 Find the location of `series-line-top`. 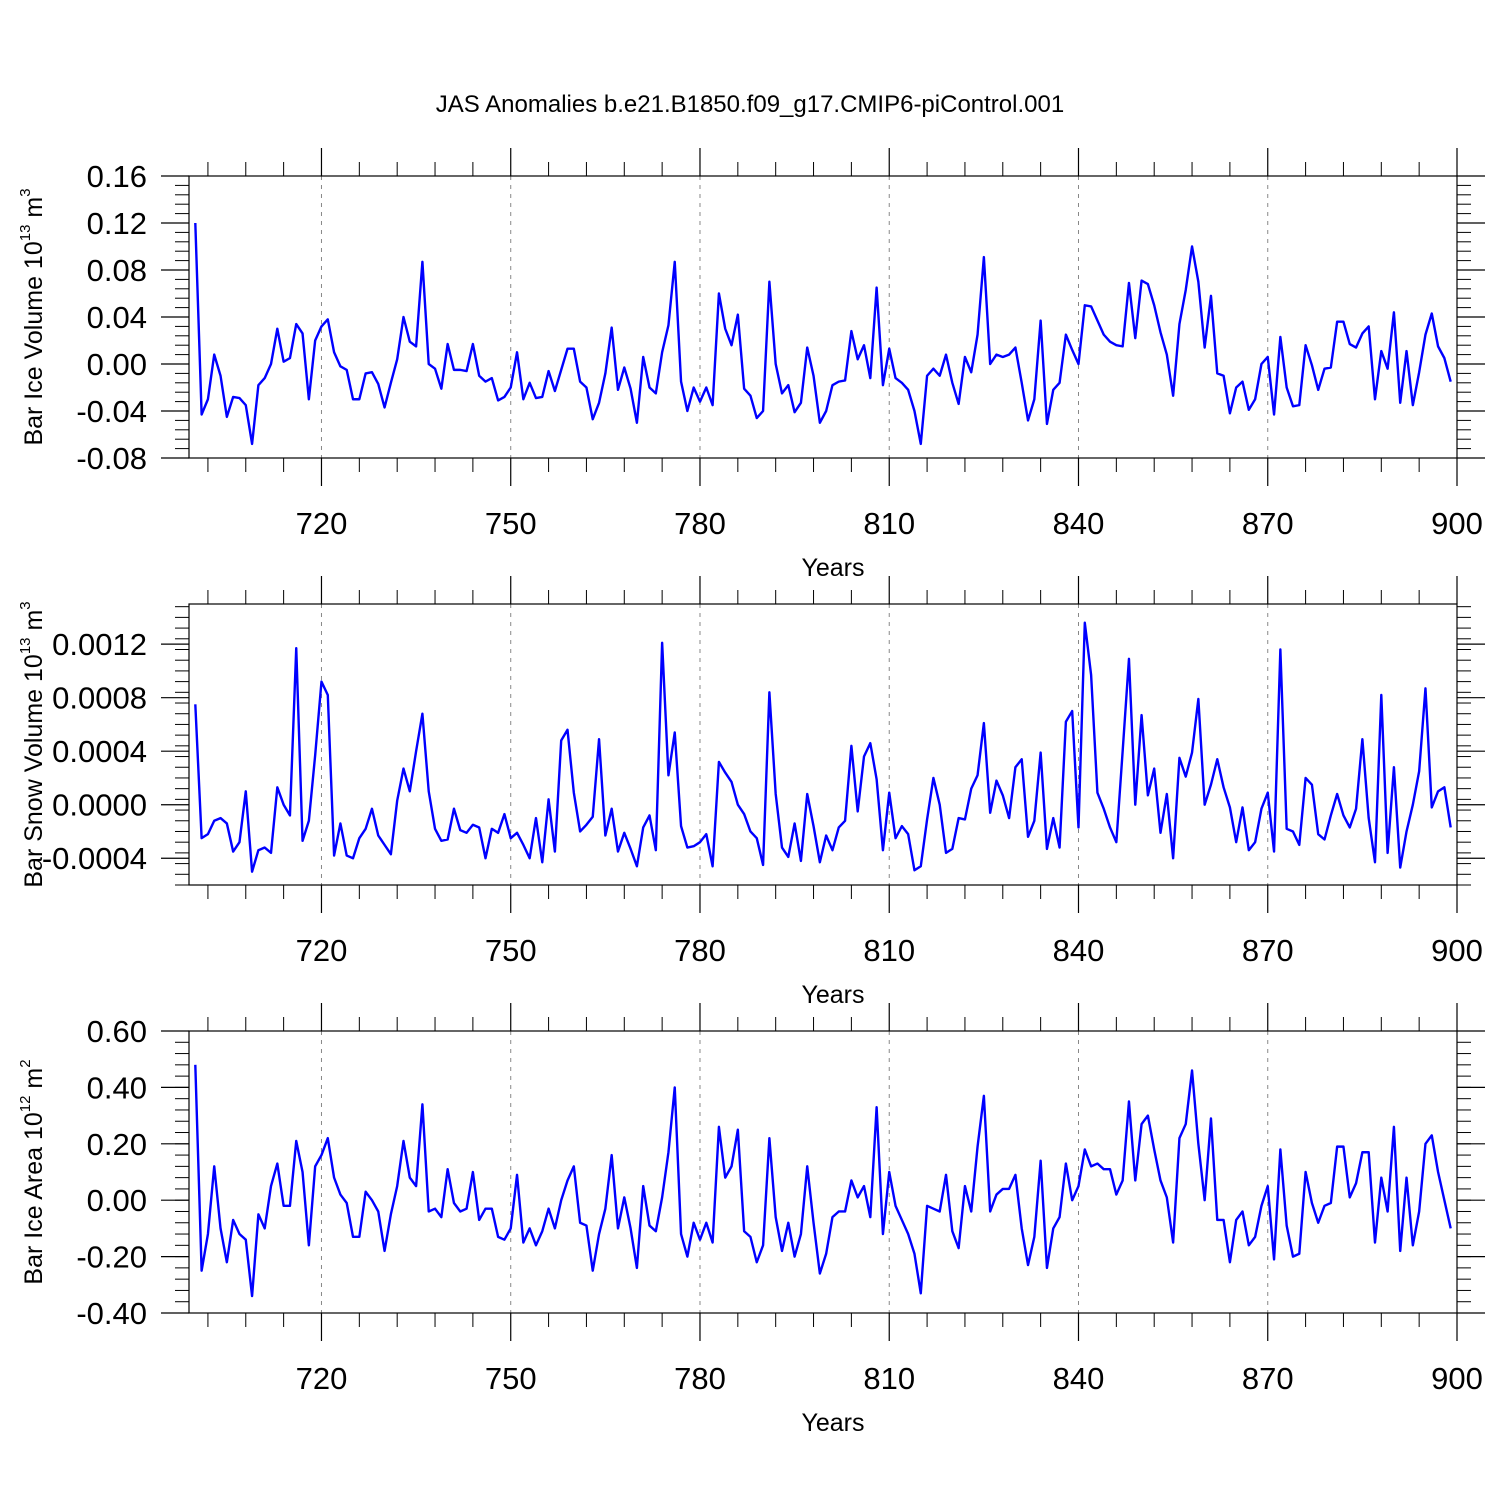

series-line-top is located at coordinates (823, 334).